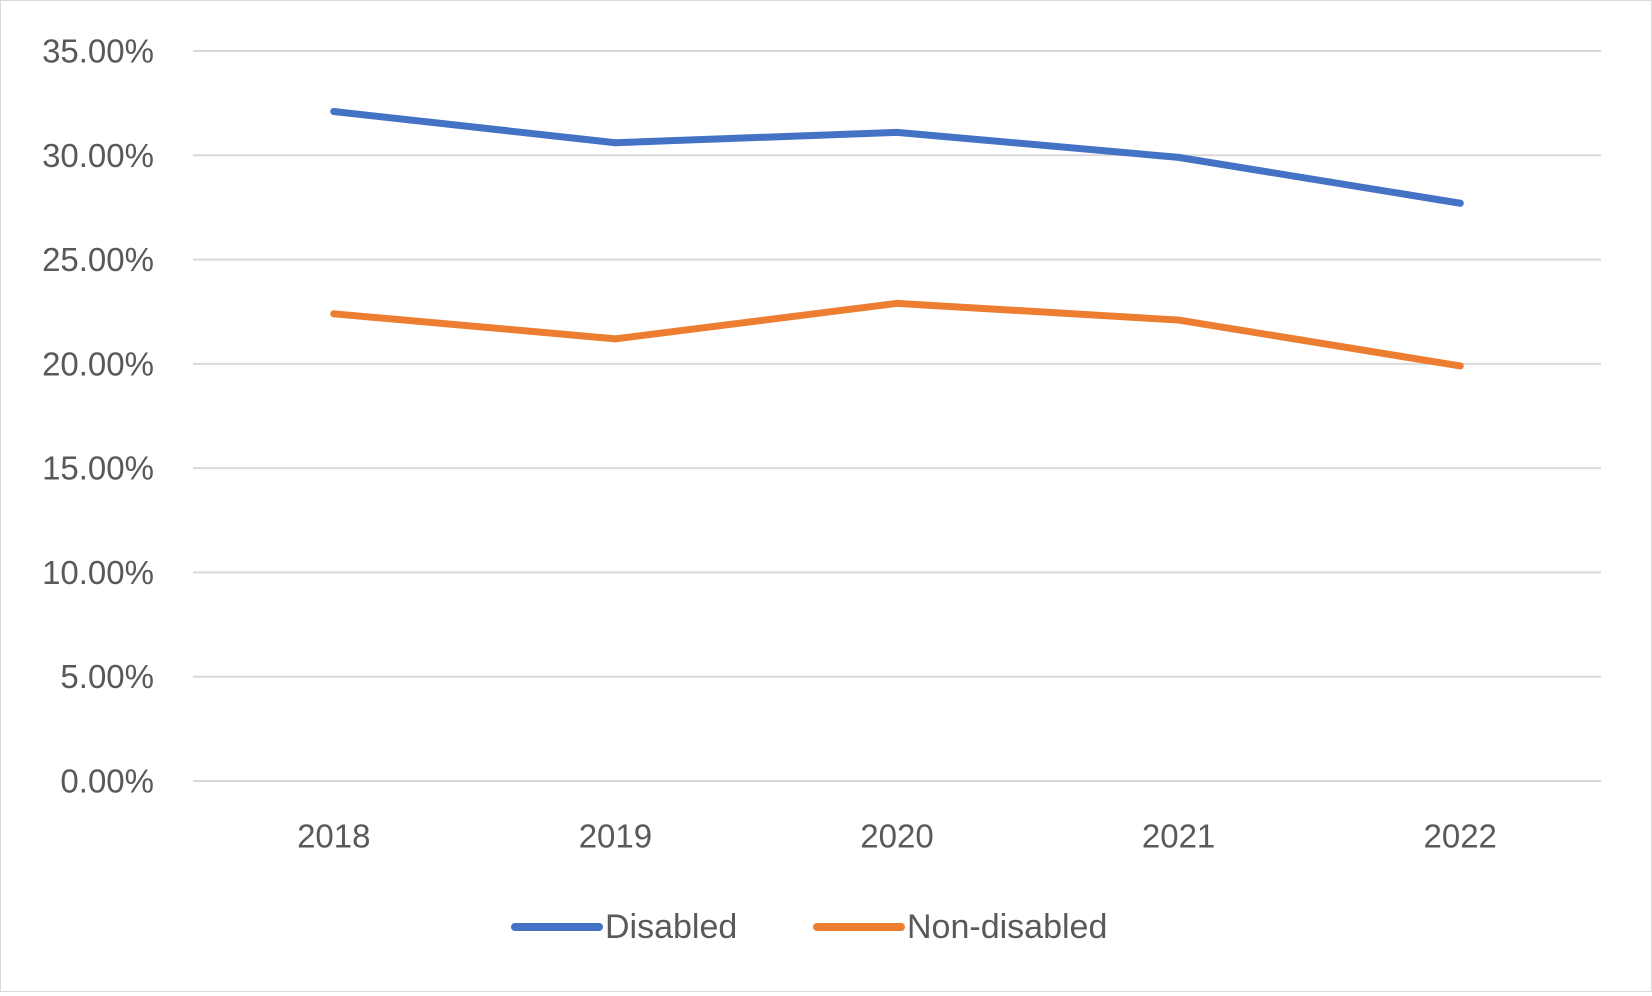 This screenshot has height=996, width=1652. I want to click on x-tick-label: 2018, so click(333, 836).